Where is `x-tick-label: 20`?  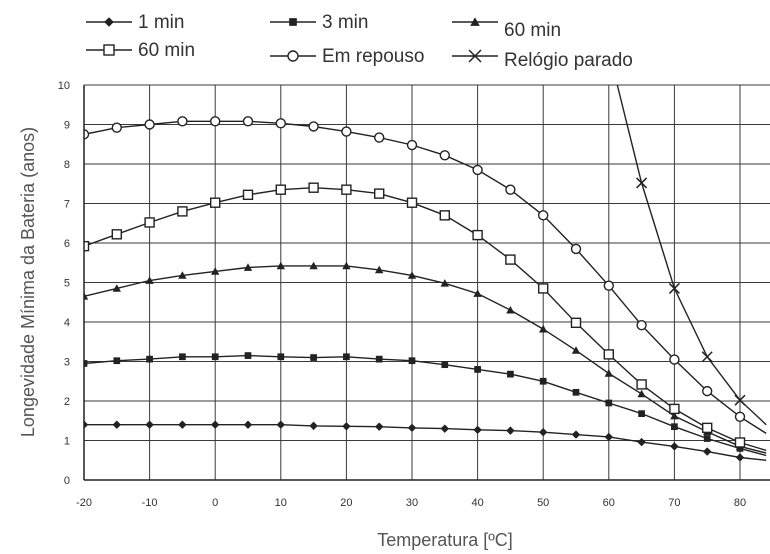 x-tick-label: 20 is located at coordinates (346, 503).